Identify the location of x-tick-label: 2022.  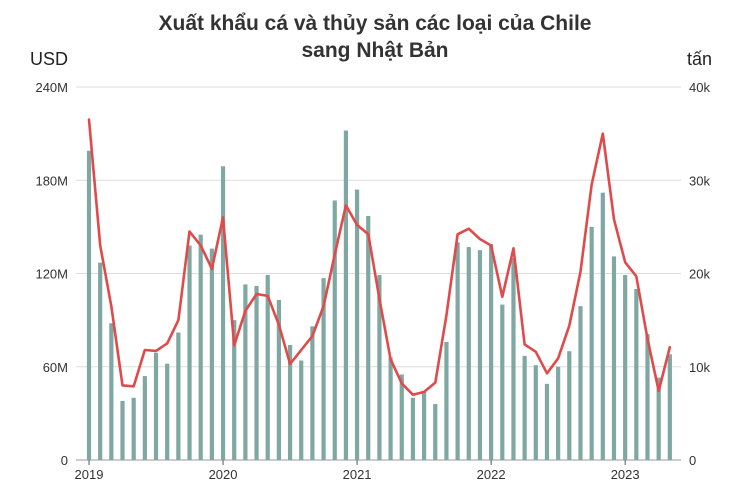
(491, 474).